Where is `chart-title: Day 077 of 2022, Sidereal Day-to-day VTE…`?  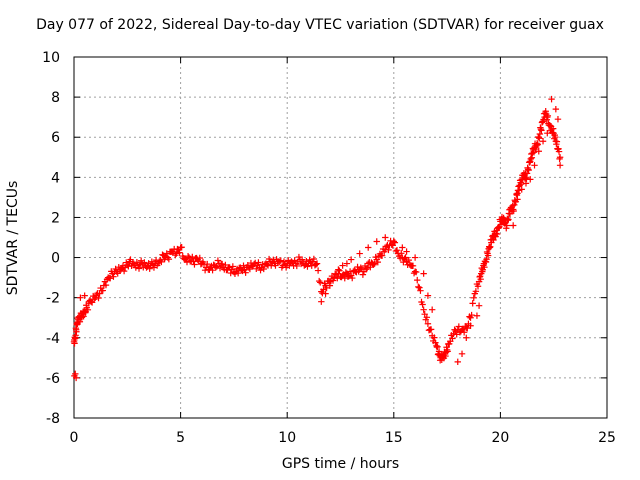
chart-title: Day 077 of 2022, Sidereal Day-to-day VTE… is located at coordinates (320, 25).